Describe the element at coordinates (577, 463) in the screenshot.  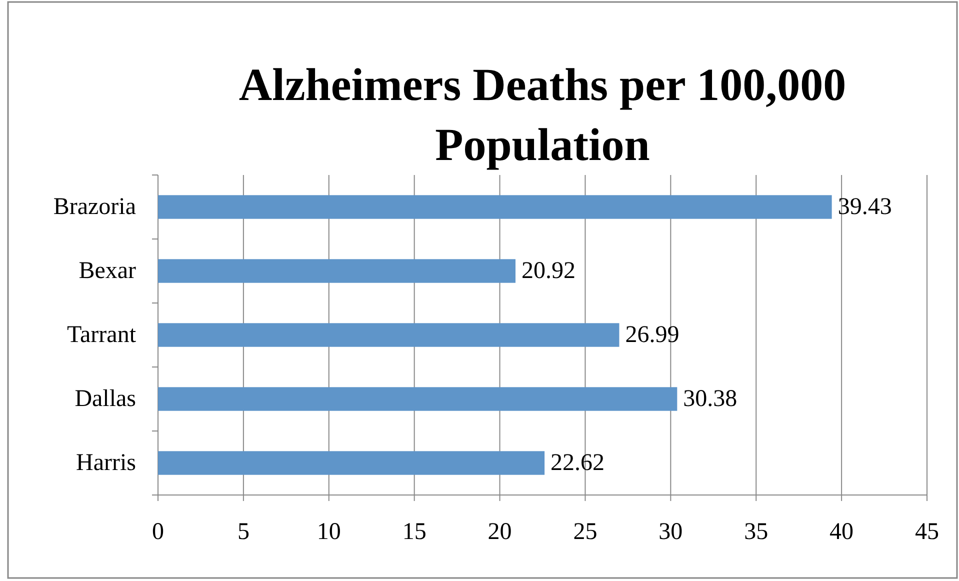
I see `data-label: 22.62` at that location.